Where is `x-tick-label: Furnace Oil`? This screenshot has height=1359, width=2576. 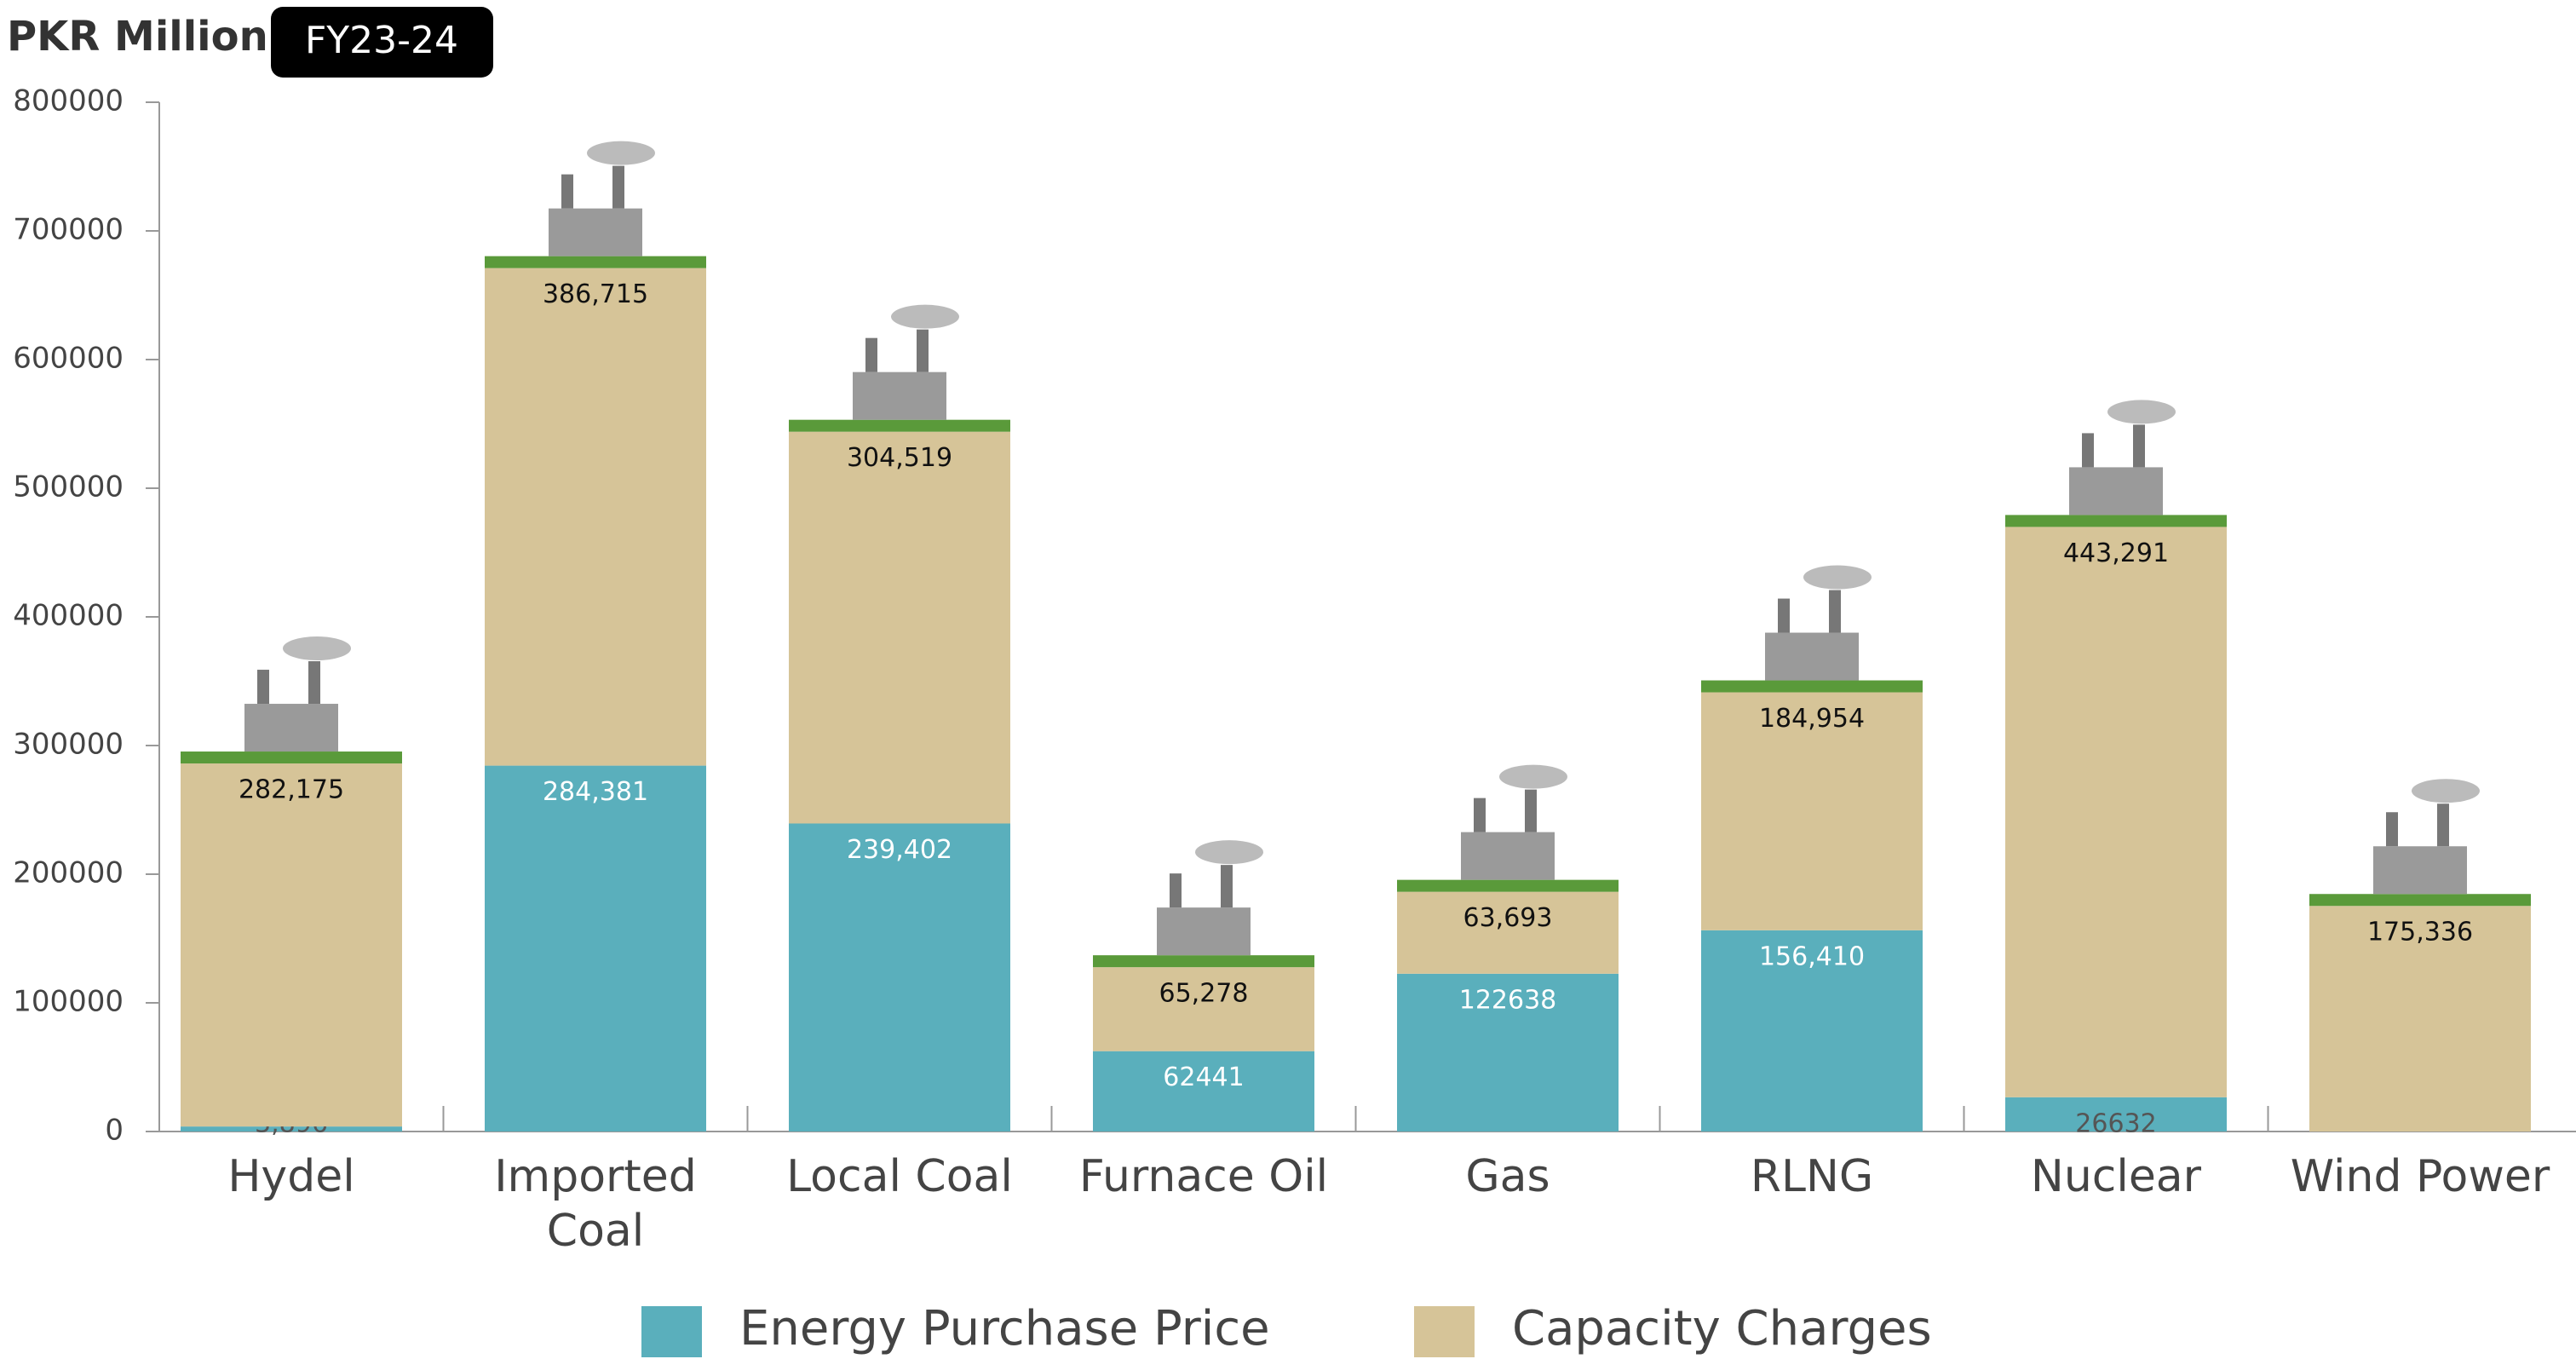
x-tick-label: Furnace Oil is located at coordinates (1203, 1176).